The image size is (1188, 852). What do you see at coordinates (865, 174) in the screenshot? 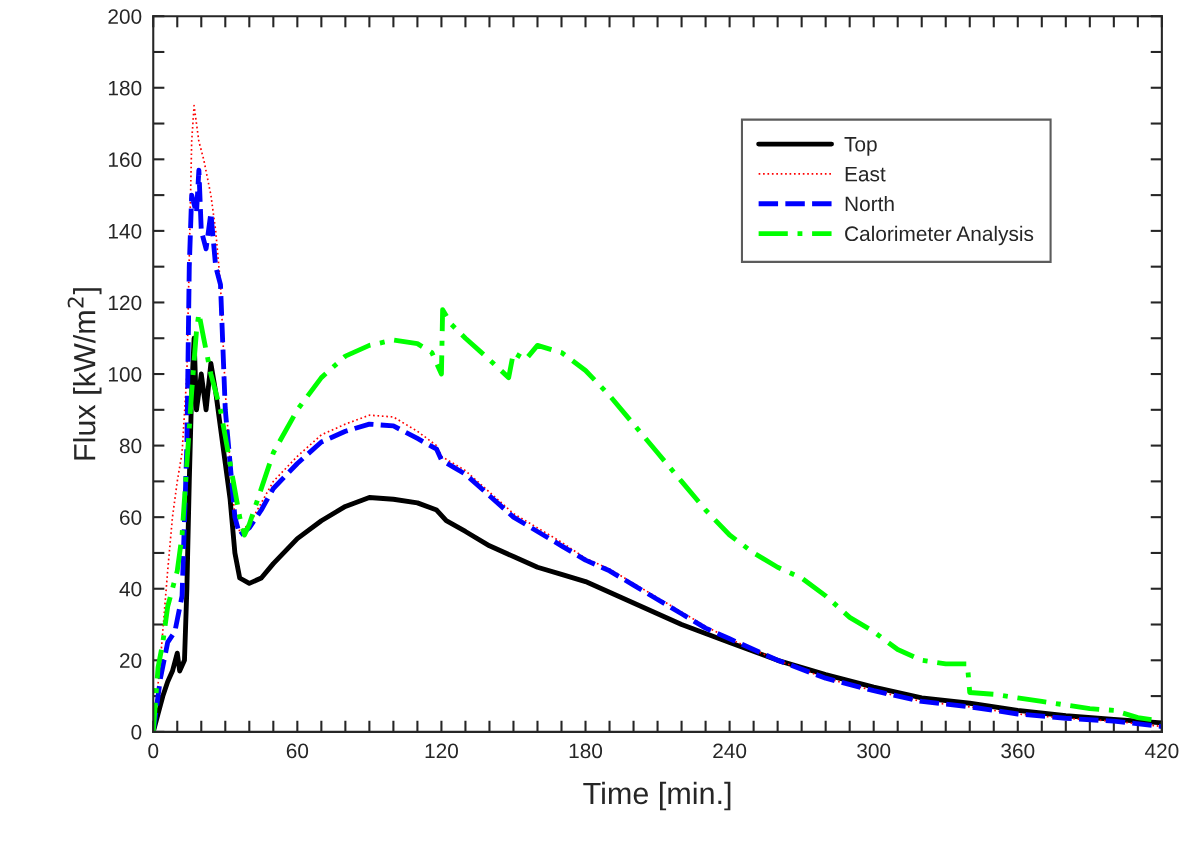
I see `legend-label: East` at bounding box center [865, 174].